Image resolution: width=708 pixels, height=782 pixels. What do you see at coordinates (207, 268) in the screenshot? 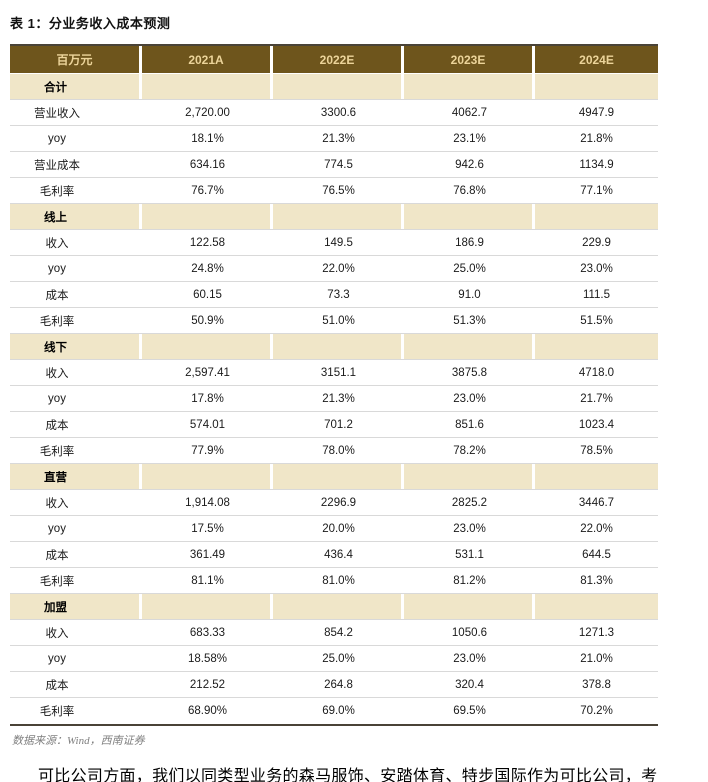
I see `cell-value: 24.8%` at bounding box center [207, 268].